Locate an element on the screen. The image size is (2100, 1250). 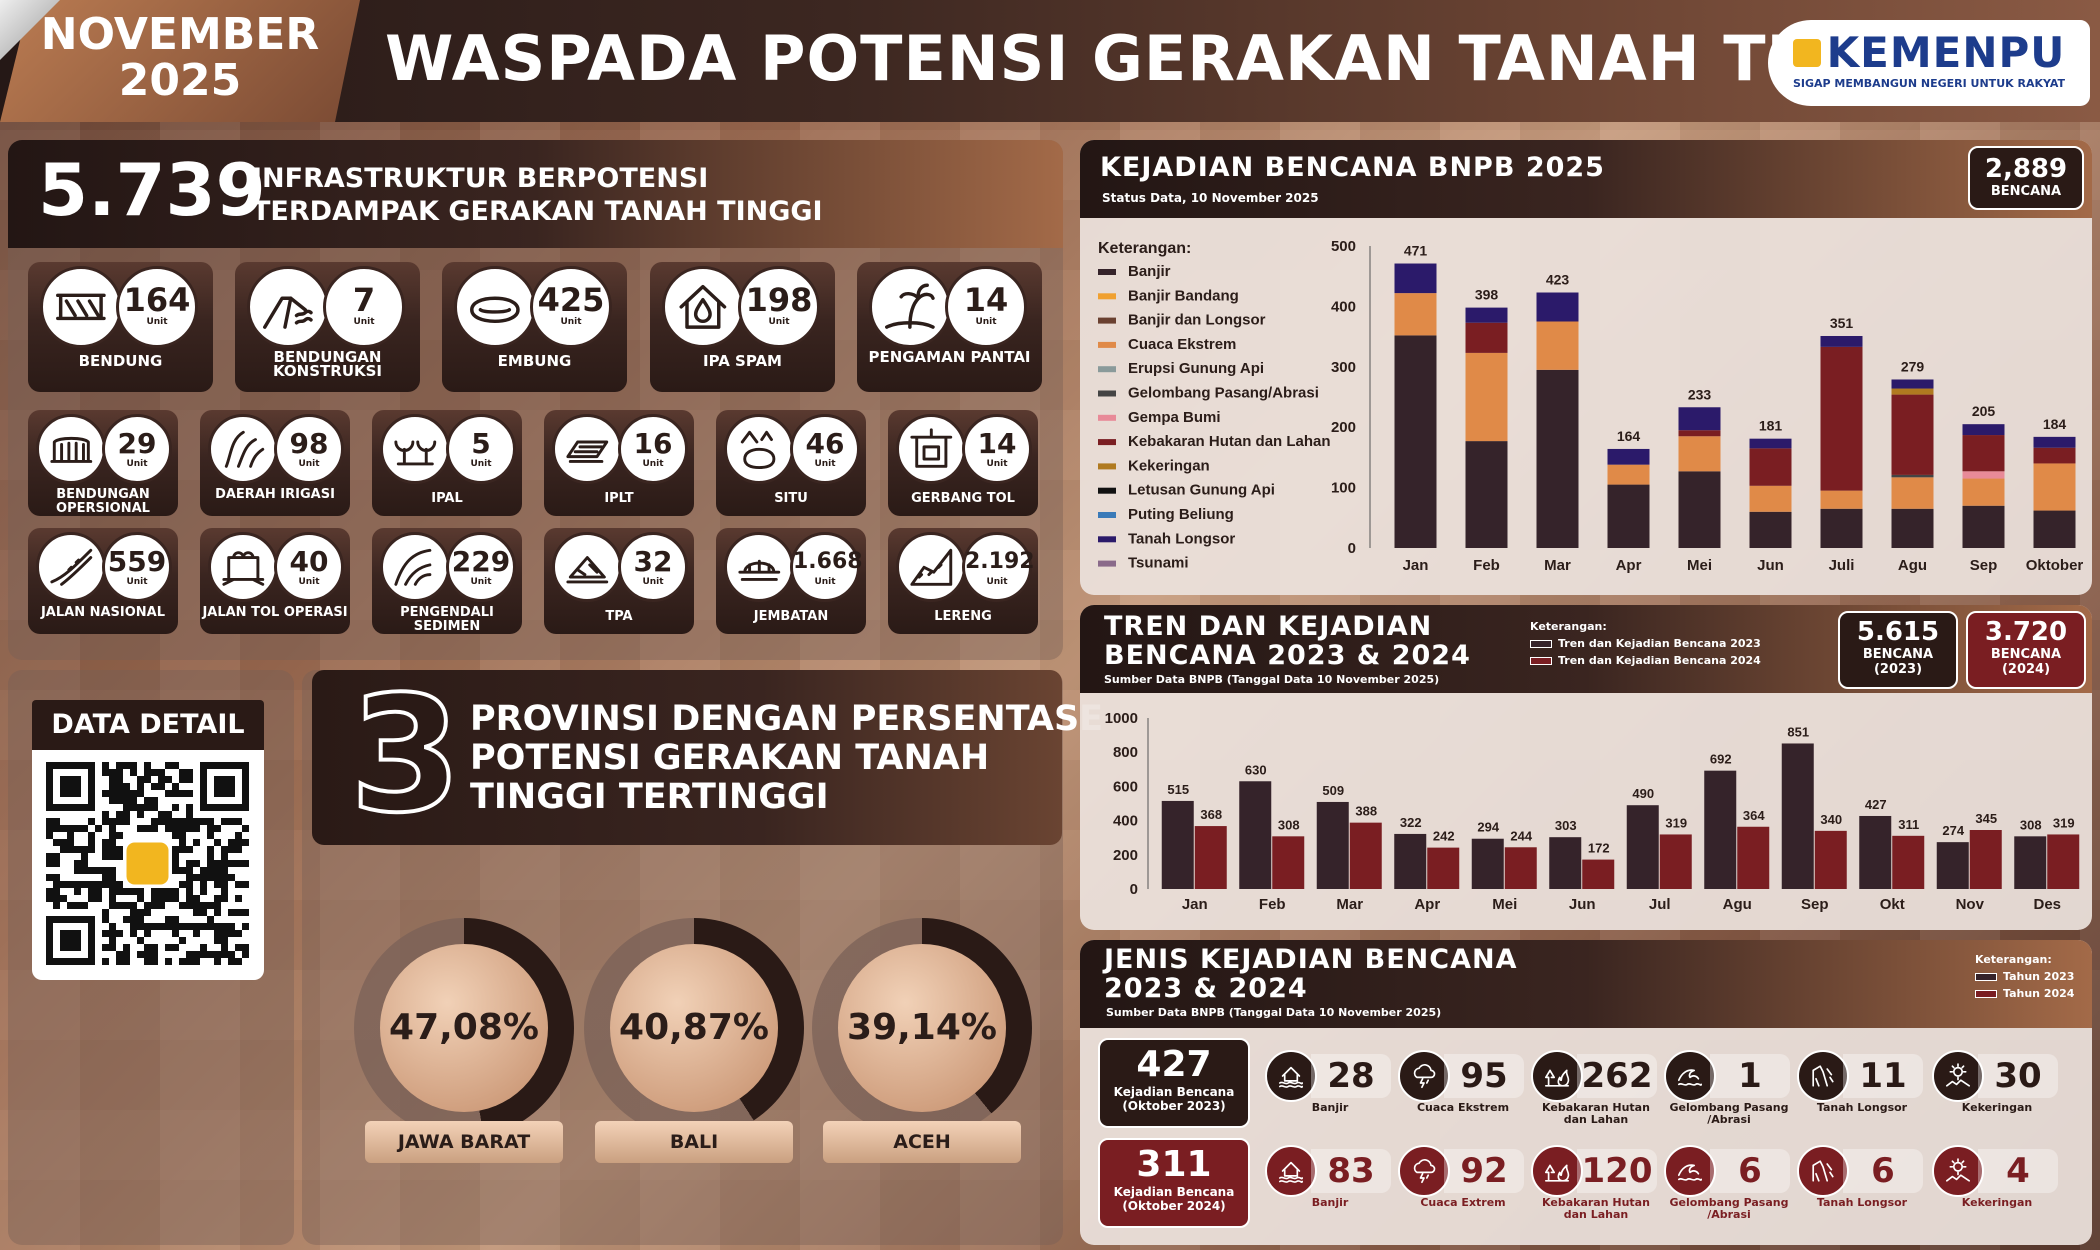
unit-circle: 46 Unit is located at coordinates (825, 449).